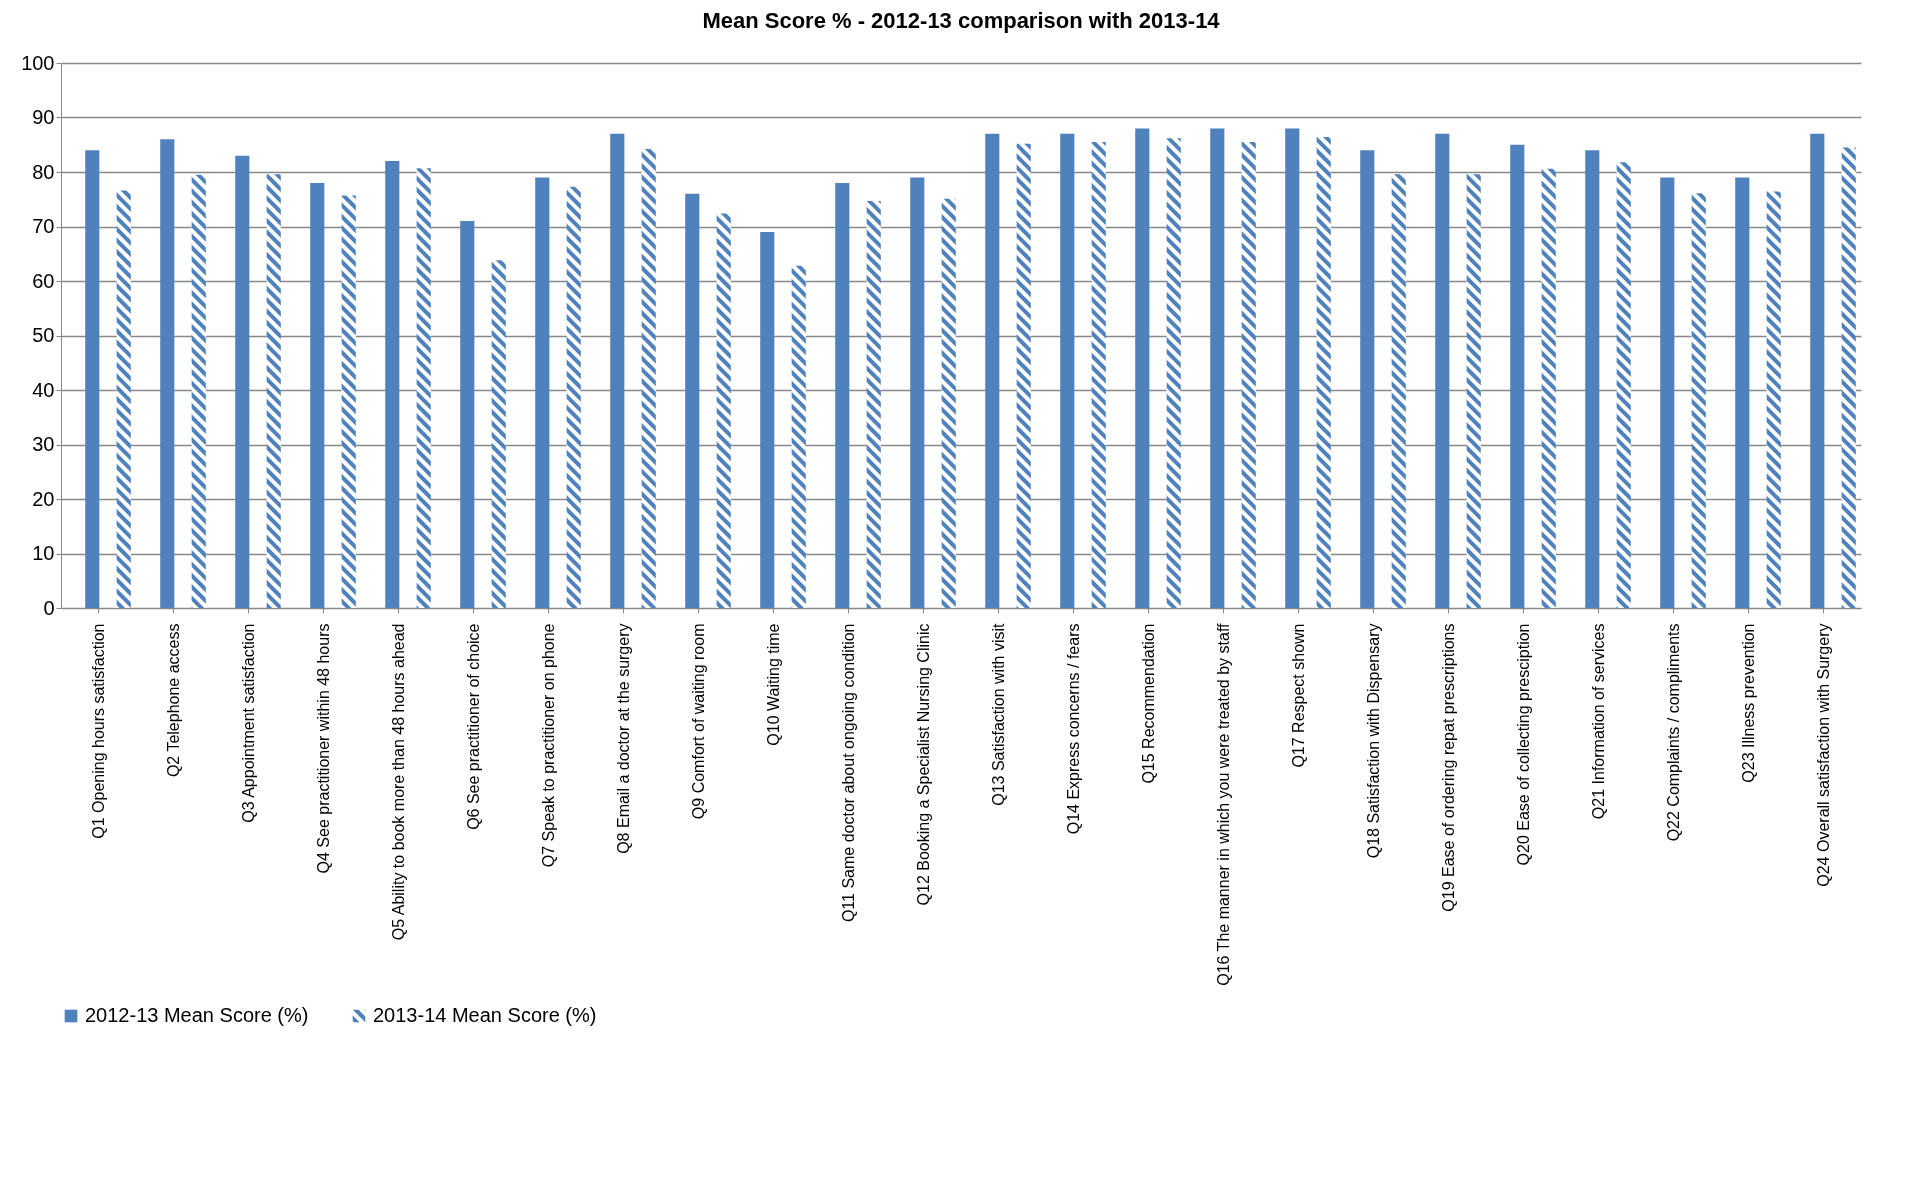 Image resolution: width=1921 pixels, height=1178 pixels. I want to click on x-tick-label: Q14 Express concerns / fears, so click(1073, 729).